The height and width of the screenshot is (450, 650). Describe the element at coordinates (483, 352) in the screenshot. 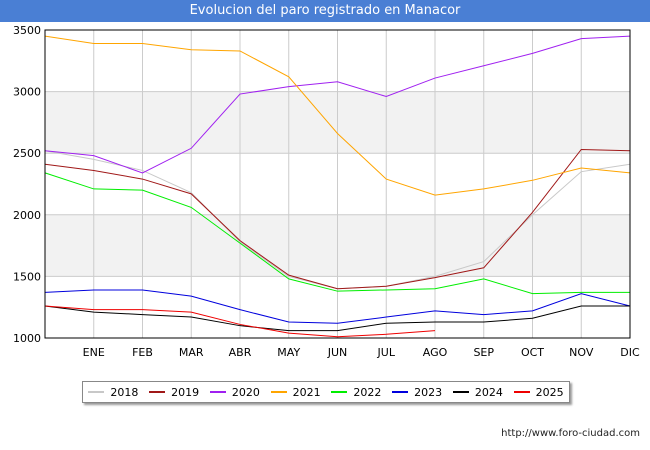

I see `x-tick-label: SEP` at that location.